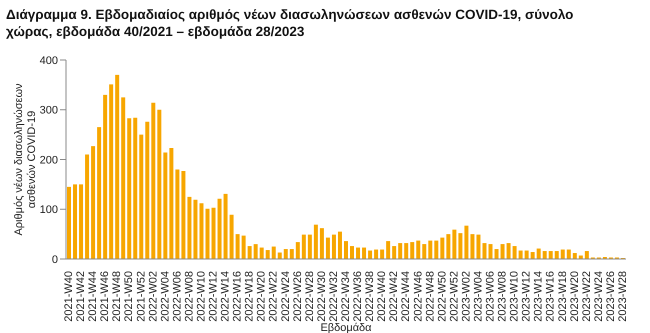 This screenshot has height=333, width=650. I want to click on x-tick-label: 2021-W42, so click(81, 296).